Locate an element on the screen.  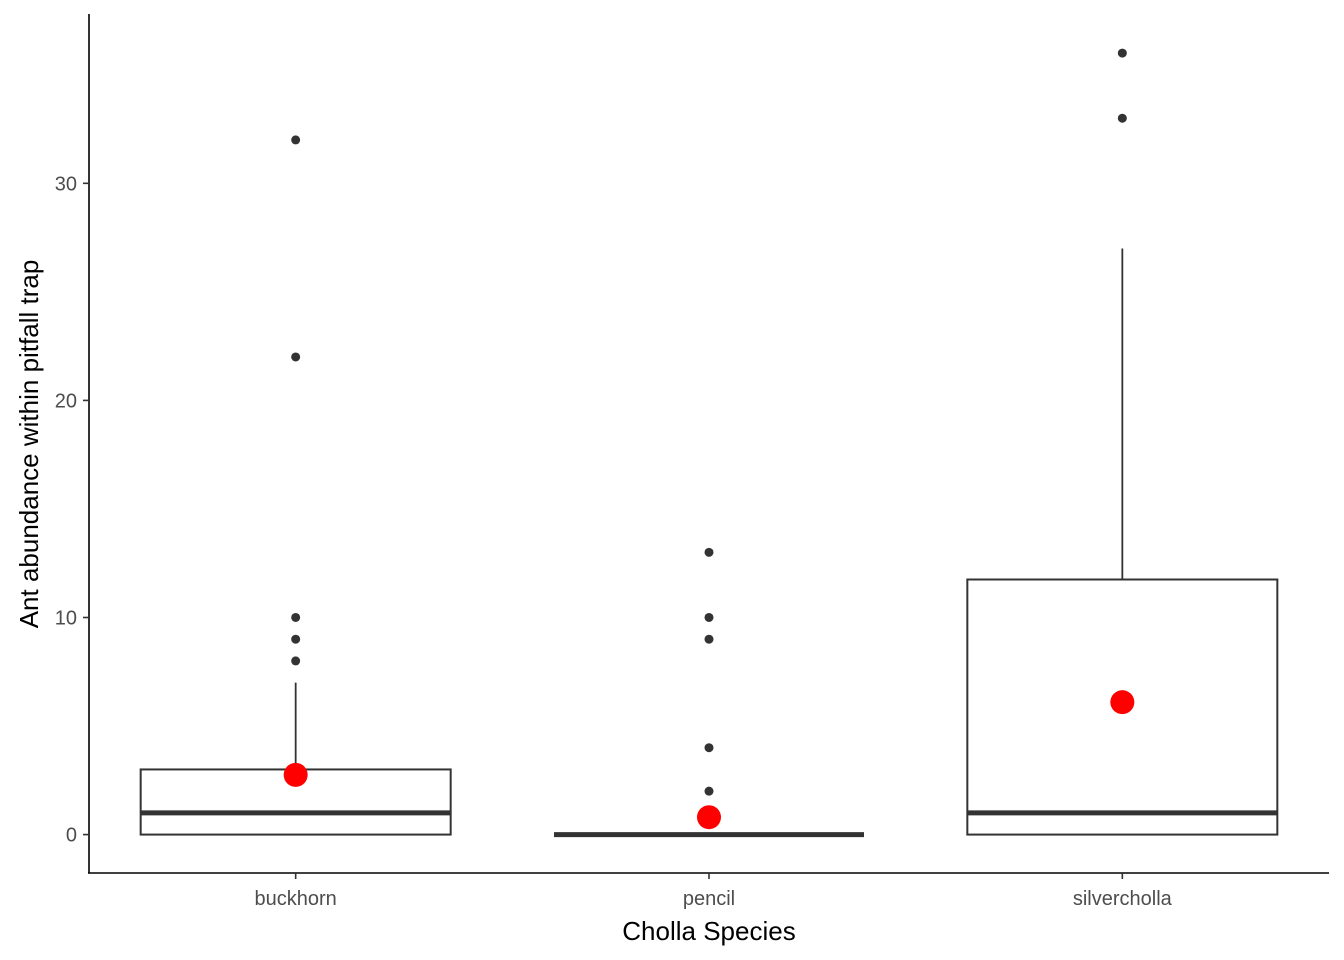
x-tick-label-buckhorn: buckhorn is located at coordinates (296, 899).